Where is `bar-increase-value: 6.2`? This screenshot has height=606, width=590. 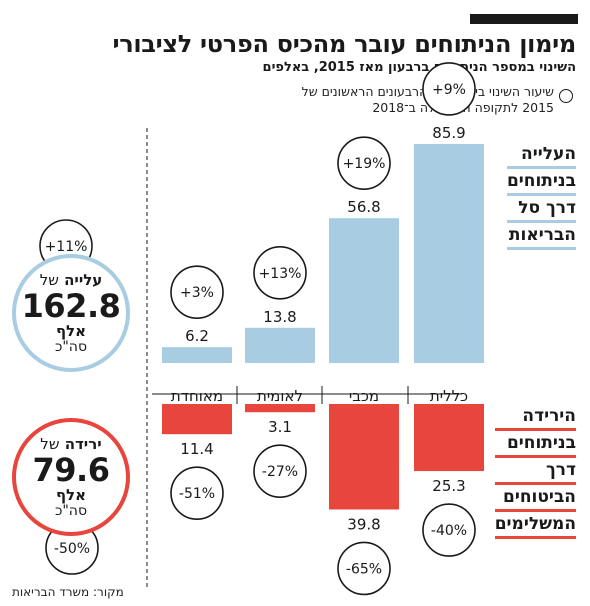
bar-increase-value: 6.2 is located at coordinates (197, 336).